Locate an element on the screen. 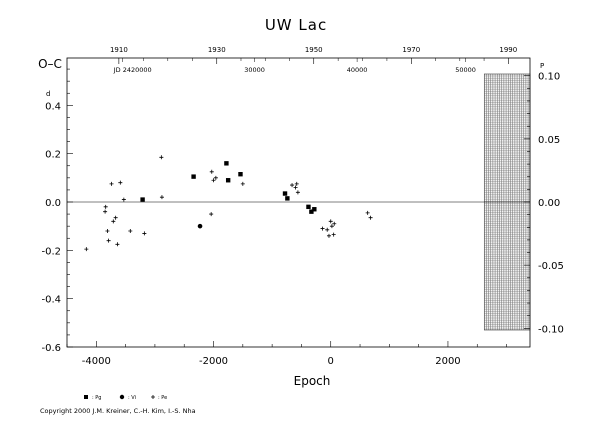 Image resolution: width=590 pixels, height=425 pixels. right-y-tick-label: 0.00 is located at coordinates (549, 203).